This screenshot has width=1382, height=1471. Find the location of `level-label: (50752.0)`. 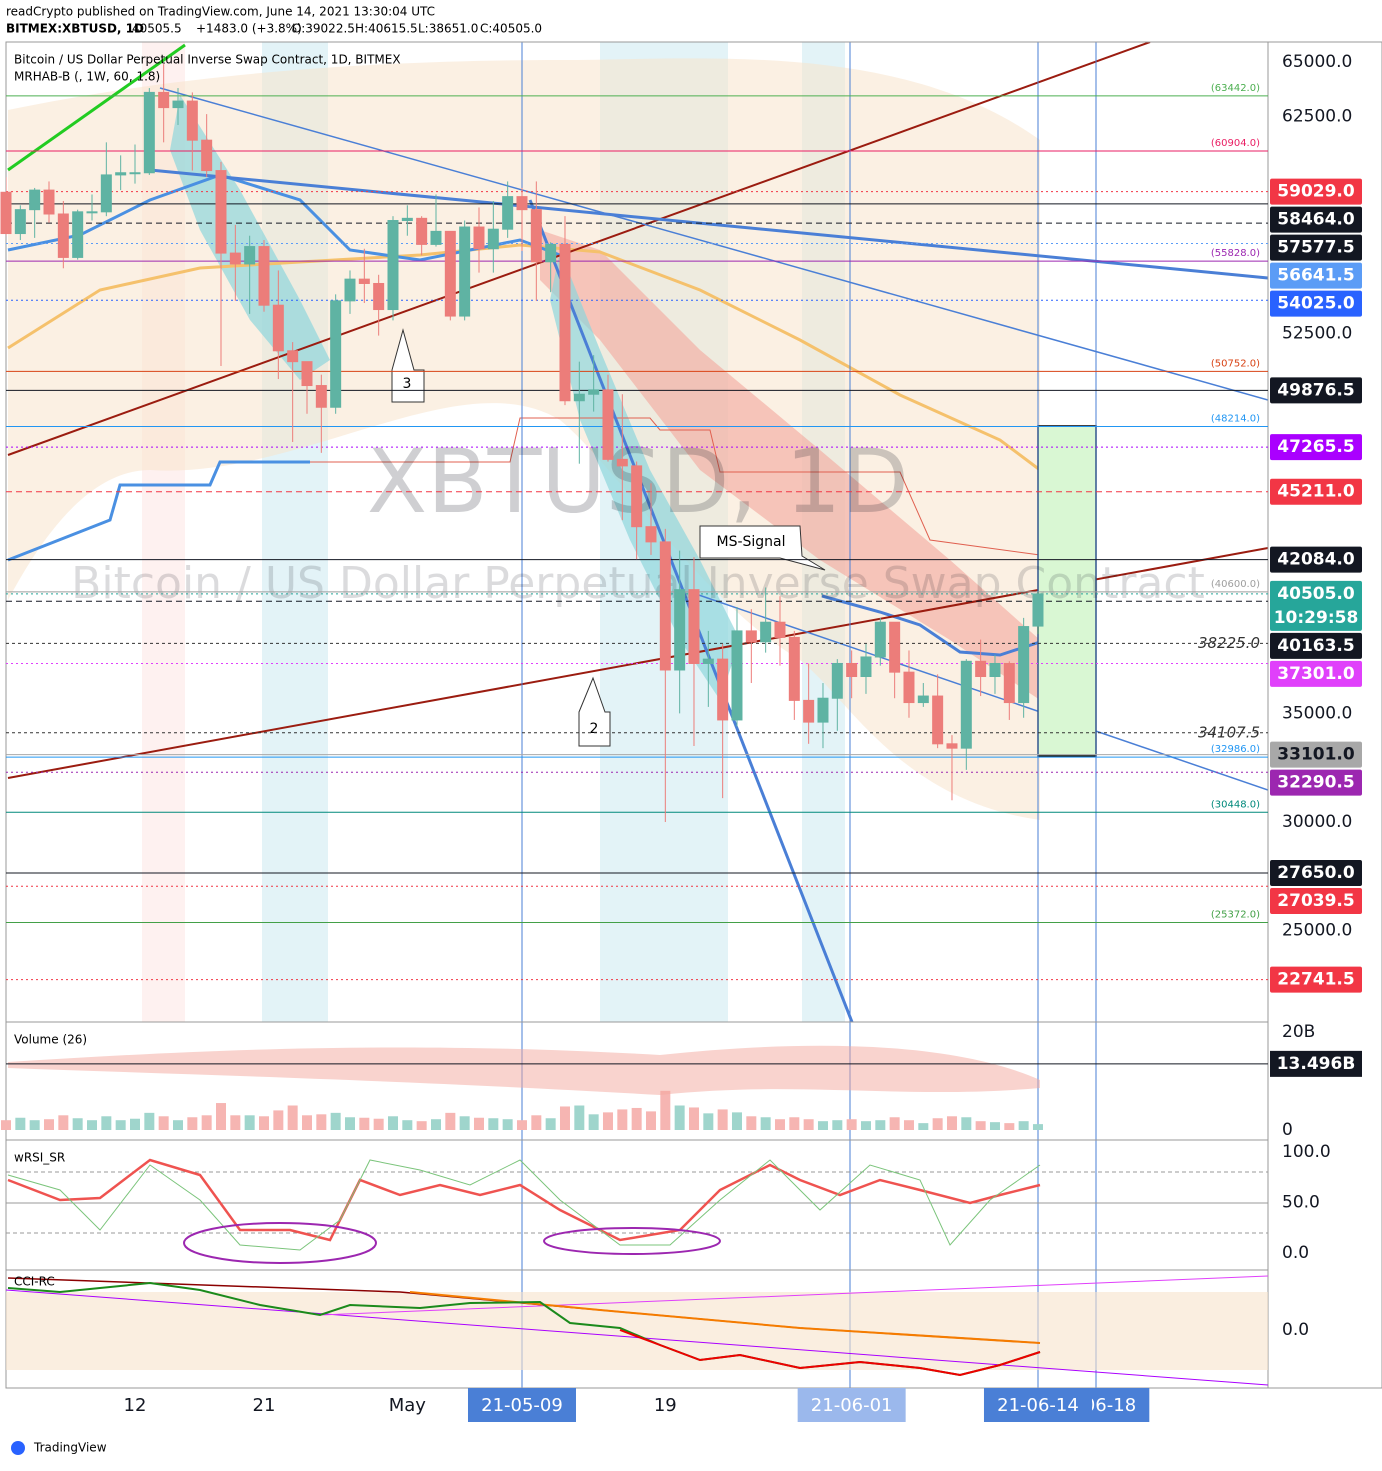

level-label: (50752.0) is located at coordinates (1235, 363).